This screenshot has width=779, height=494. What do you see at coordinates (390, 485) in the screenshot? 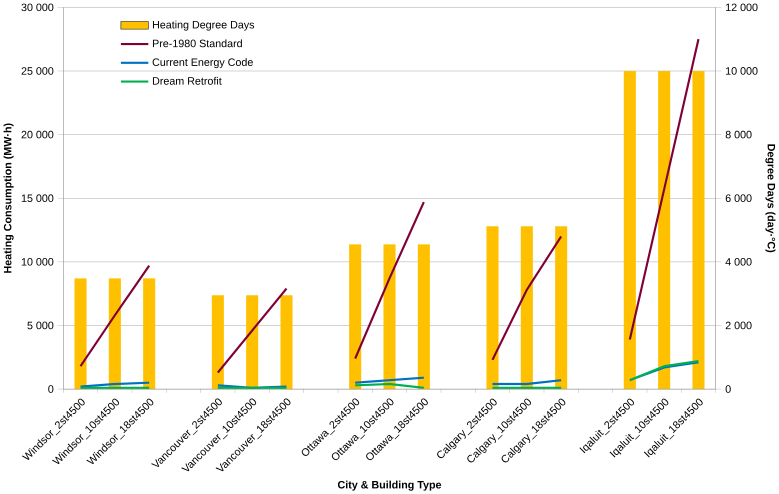
I see `x-axis-title: City & Building Type` at bounding box center [390, 485].